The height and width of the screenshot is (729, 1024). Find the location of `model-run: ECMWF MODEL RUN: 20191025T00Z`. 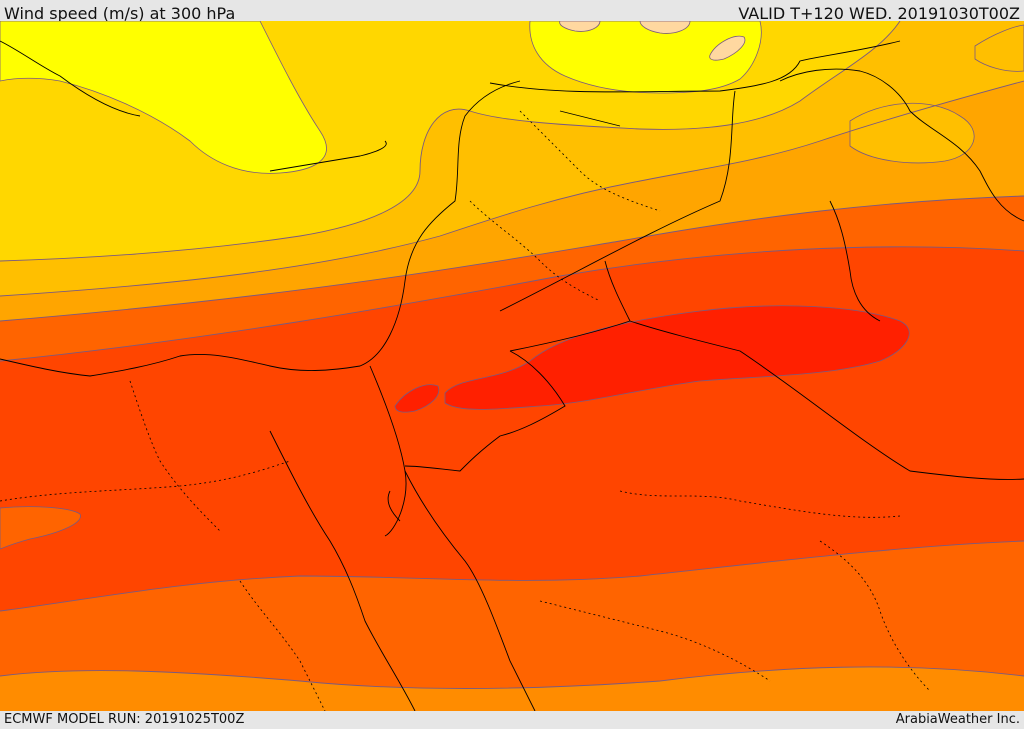

model-run: ECMWF MODEL RUN: 20191025T00Z is located at coordinates (124, 719).